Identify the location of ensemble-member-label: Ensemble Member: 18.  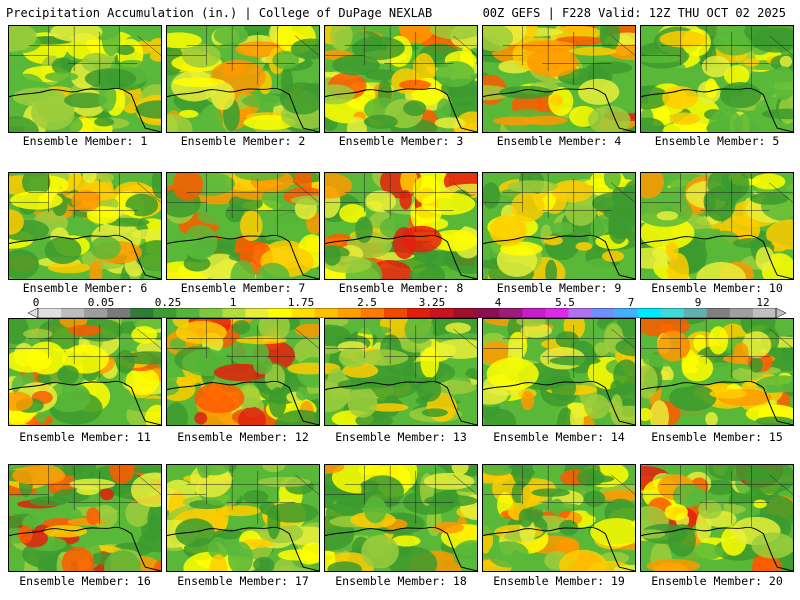
(401, 581).